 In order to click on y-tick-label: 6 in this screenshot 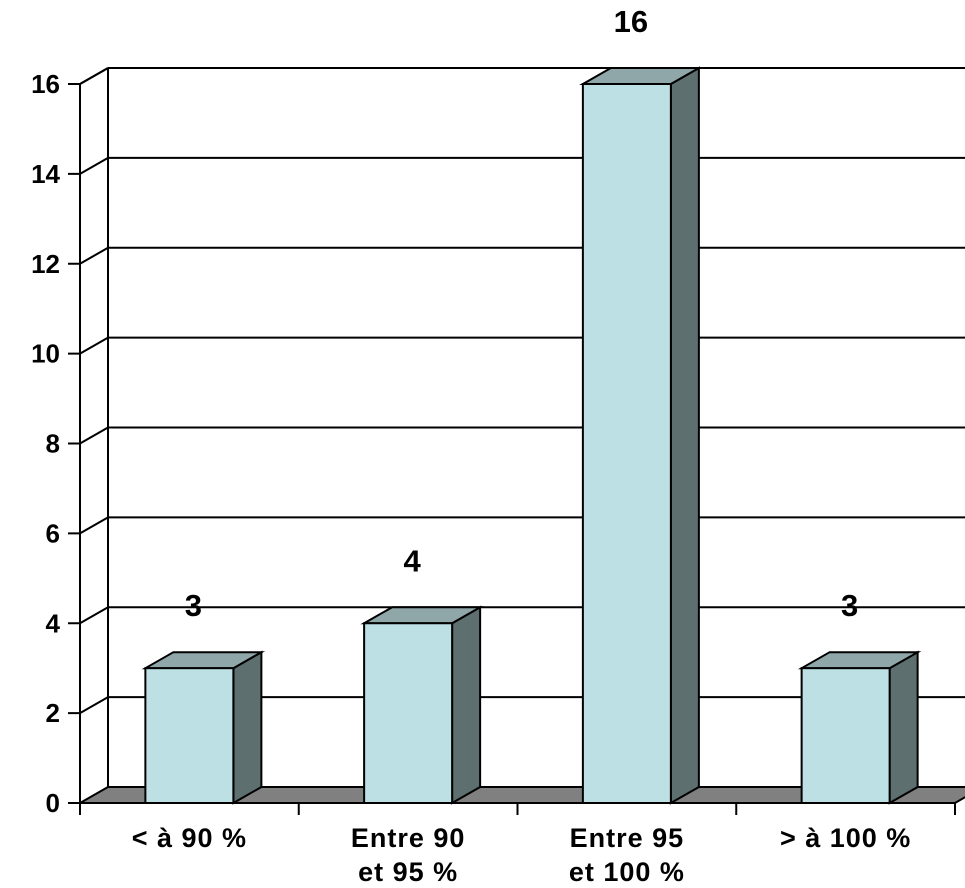, I will do `click(53, 533)`.